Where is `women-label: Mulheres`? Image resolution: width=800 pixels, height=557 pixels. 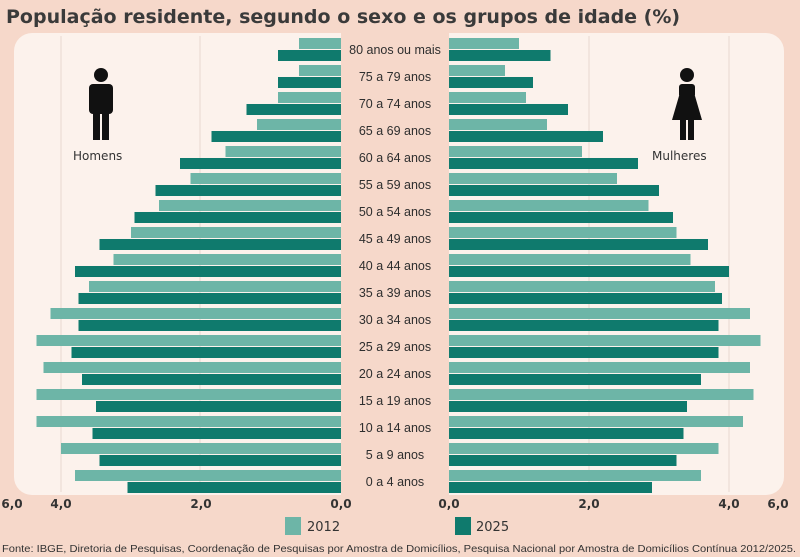 women-label: Mulheres is located at coordinates (679, 156).